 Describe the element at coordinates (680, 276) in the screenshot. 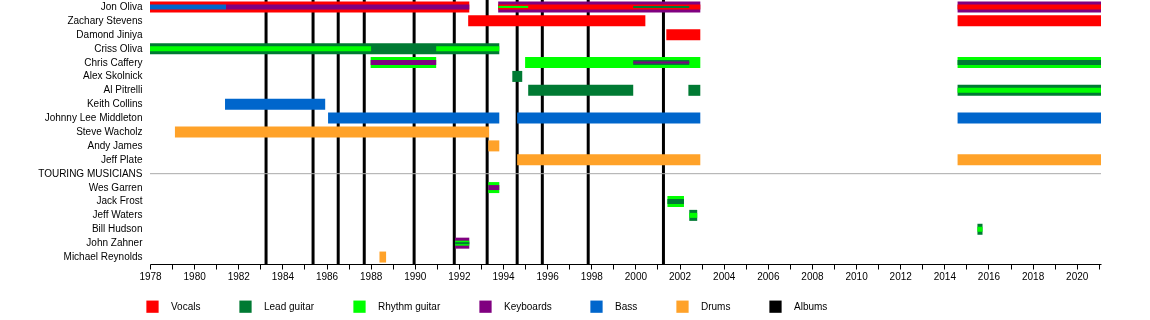

I see `x-tick-label: 2002` at that location.